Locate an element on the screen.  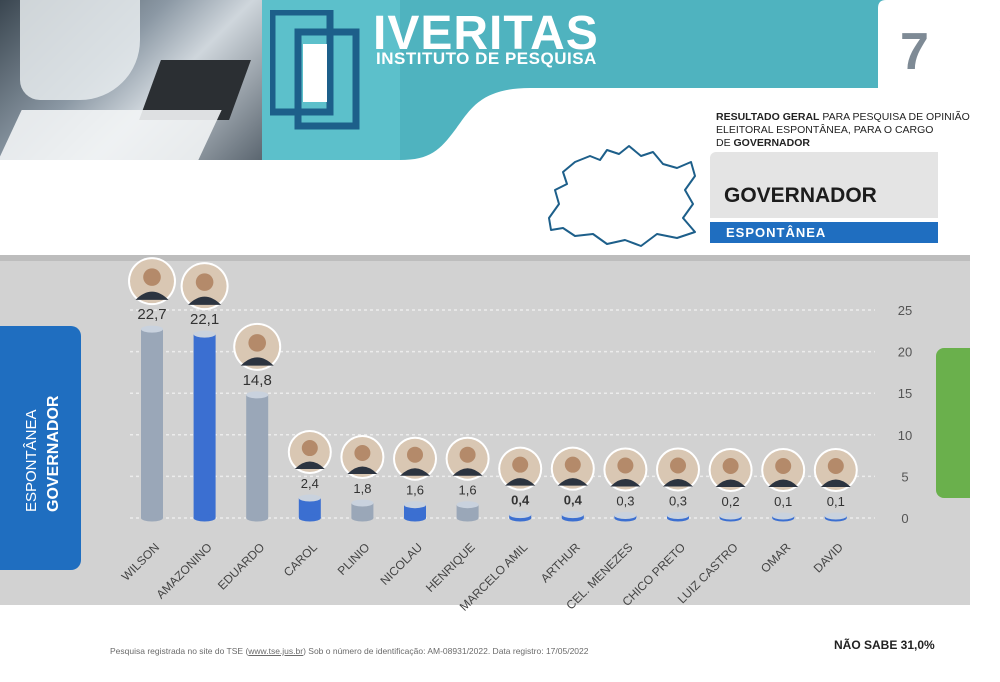
mode-label: ESPONTÂNEA is located at coordinates (776, 232).